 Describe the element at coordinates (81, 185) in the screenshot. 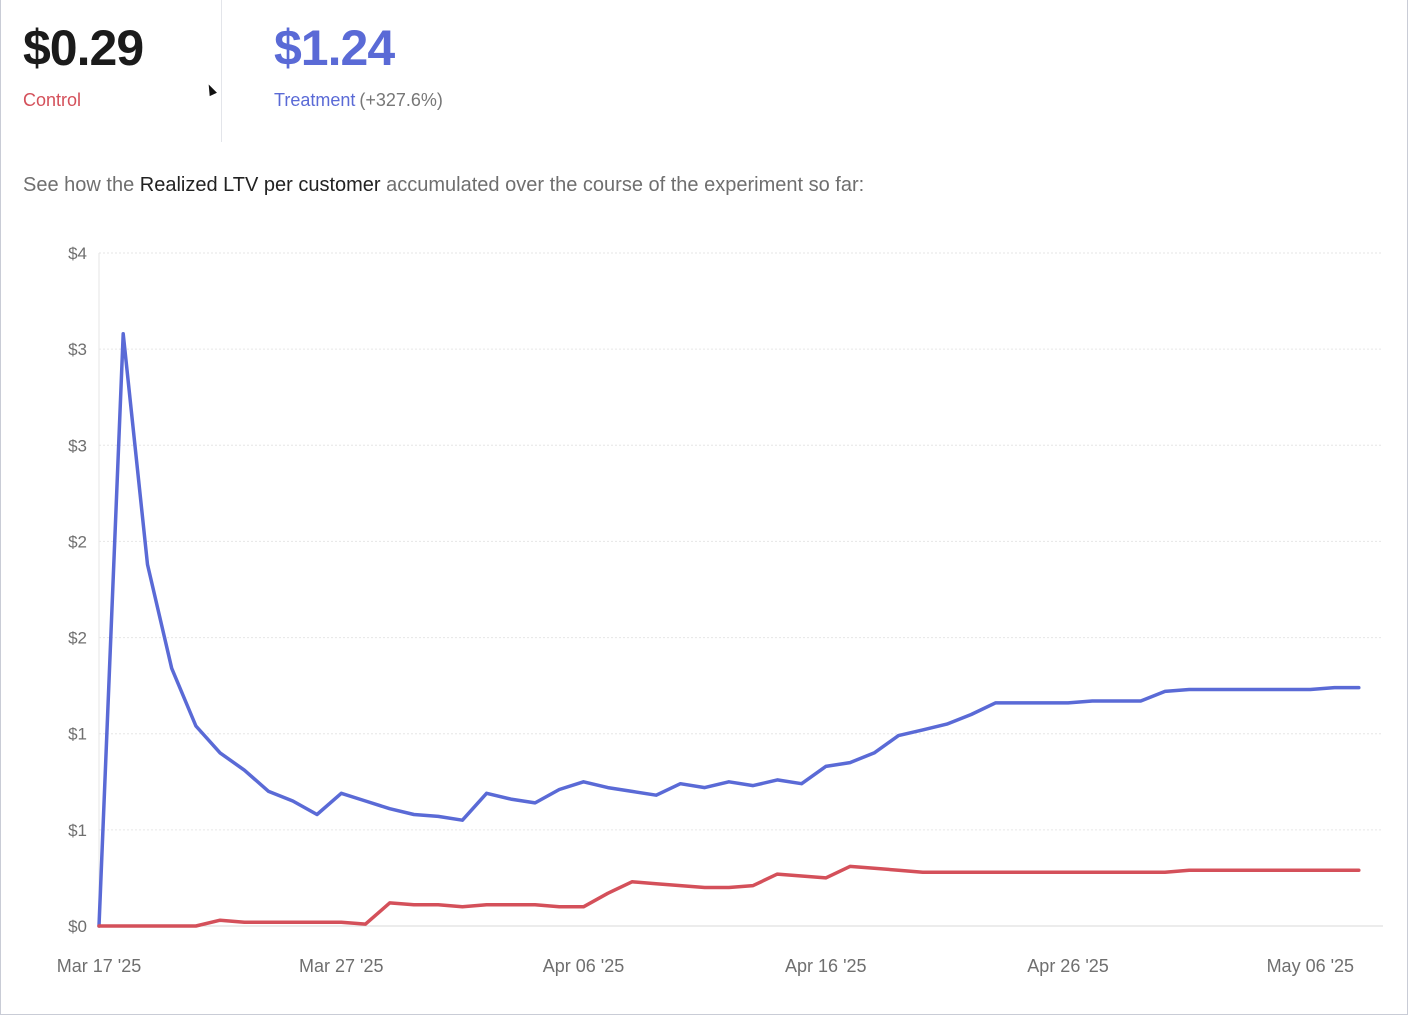

I see `caption-prefix: See how the` at that location.